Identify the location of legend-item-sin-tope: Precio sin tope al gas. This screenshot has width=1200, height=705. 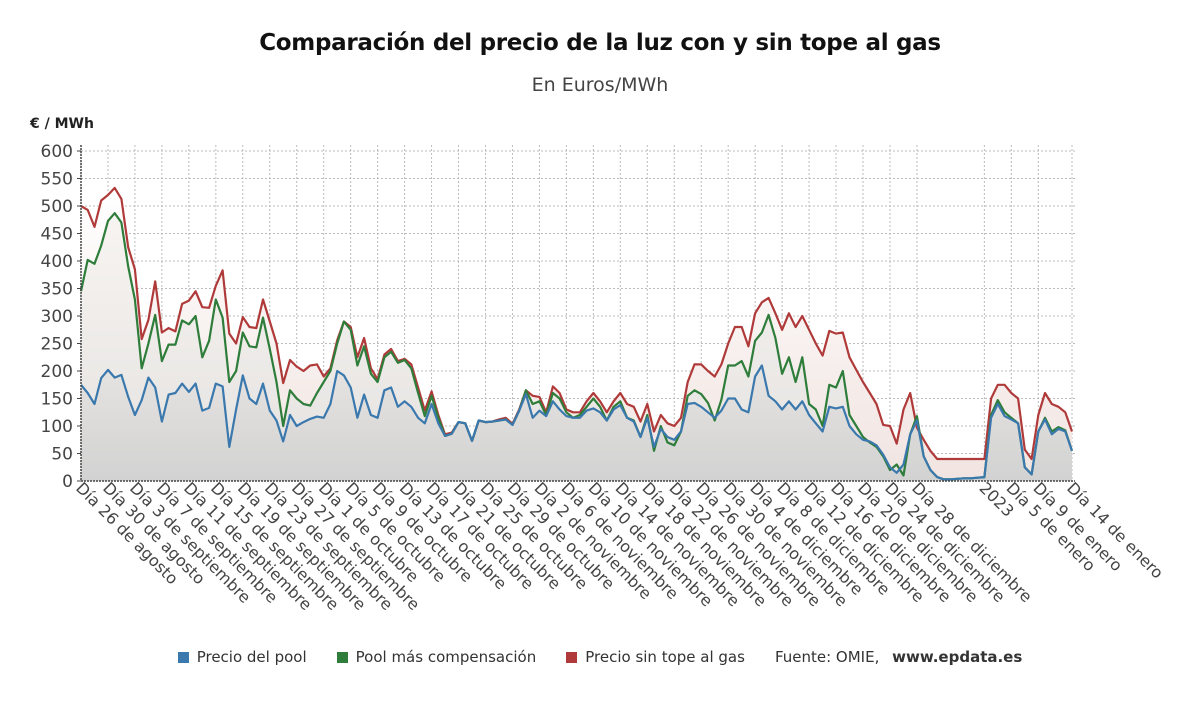
(655, 657).